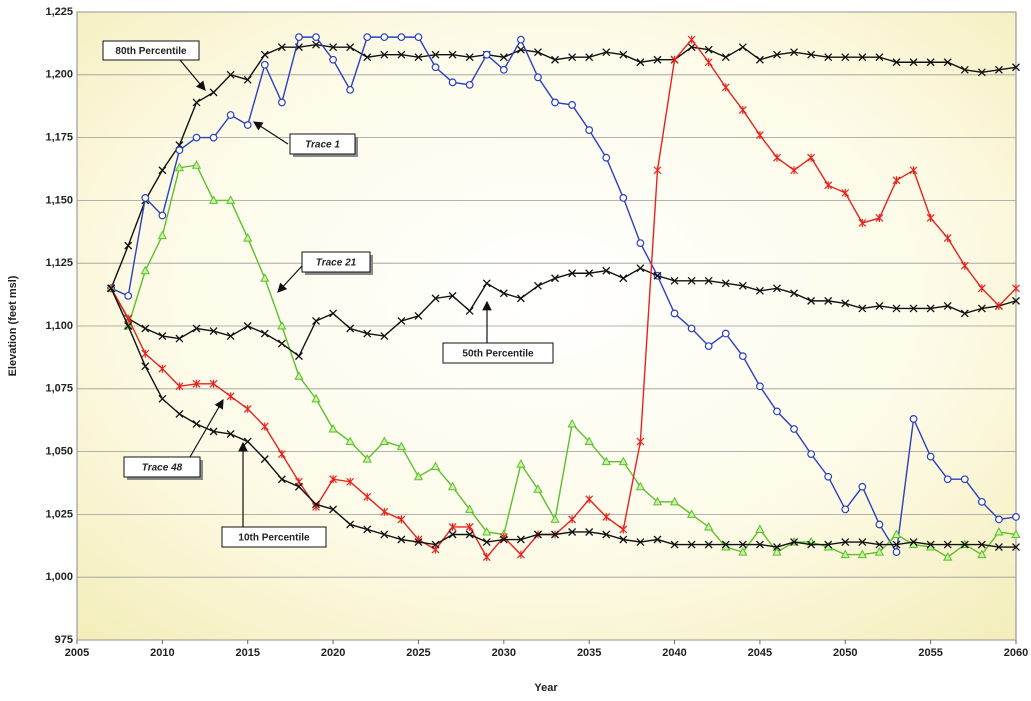 The width and height of the screenshot is (1031, 701). What do you see at coordinates (64, 640) in the screenshot?
I see `y-tick-label: 975` at bounding box center [64, 640].